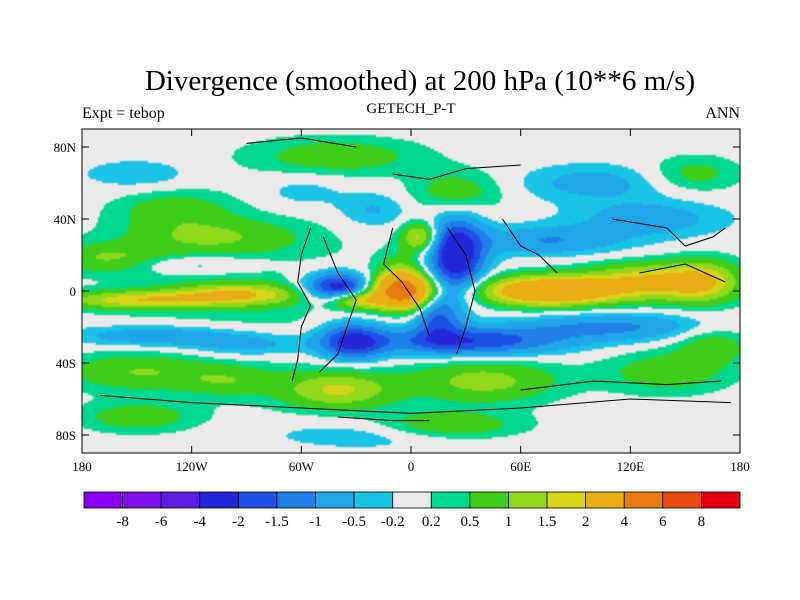 The image size is (800, 600). I want to click on y-tick-label: 80S, so click(66, 435).